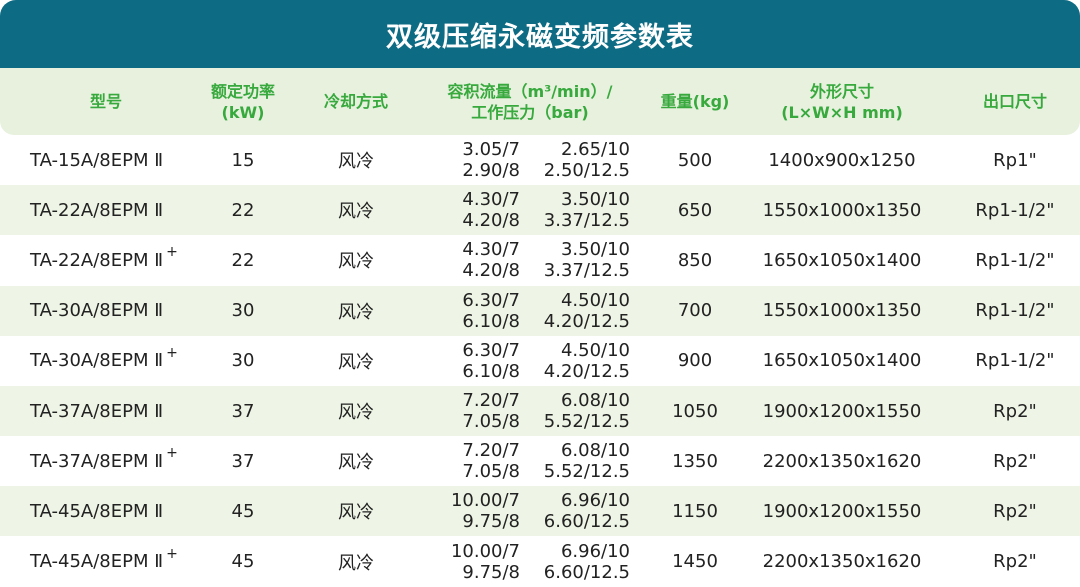  I want to click on flow-value: 3.50/10, so click(595, 200).